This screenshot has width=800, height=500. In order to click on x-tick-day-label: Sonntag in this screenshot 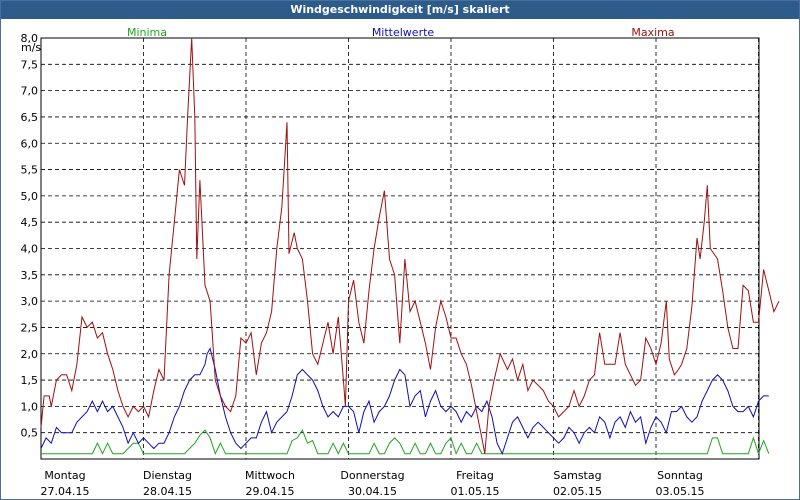, I will do `click(680, 475)`.